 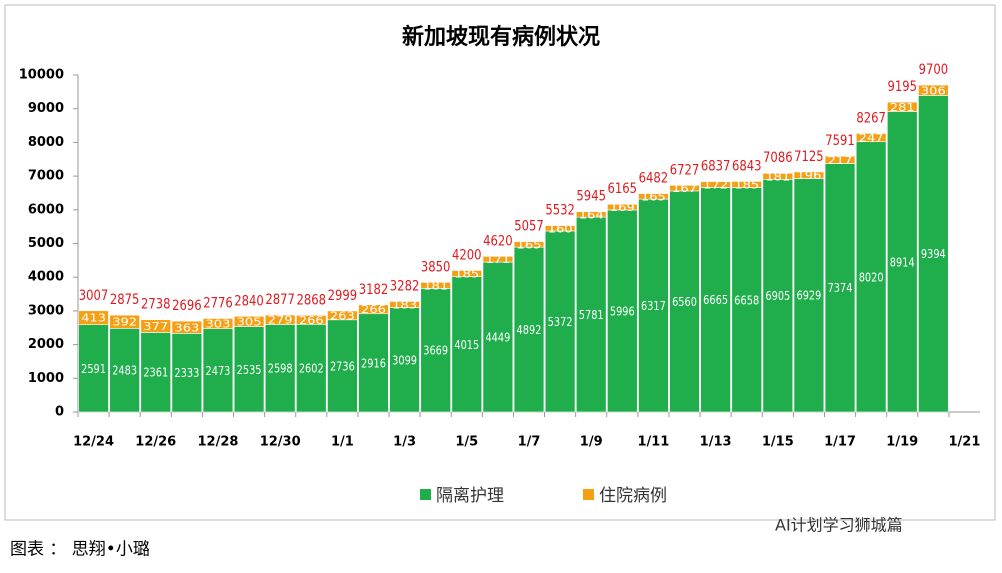 I want to click on value-label: 6905, so click(x=777, y=296).